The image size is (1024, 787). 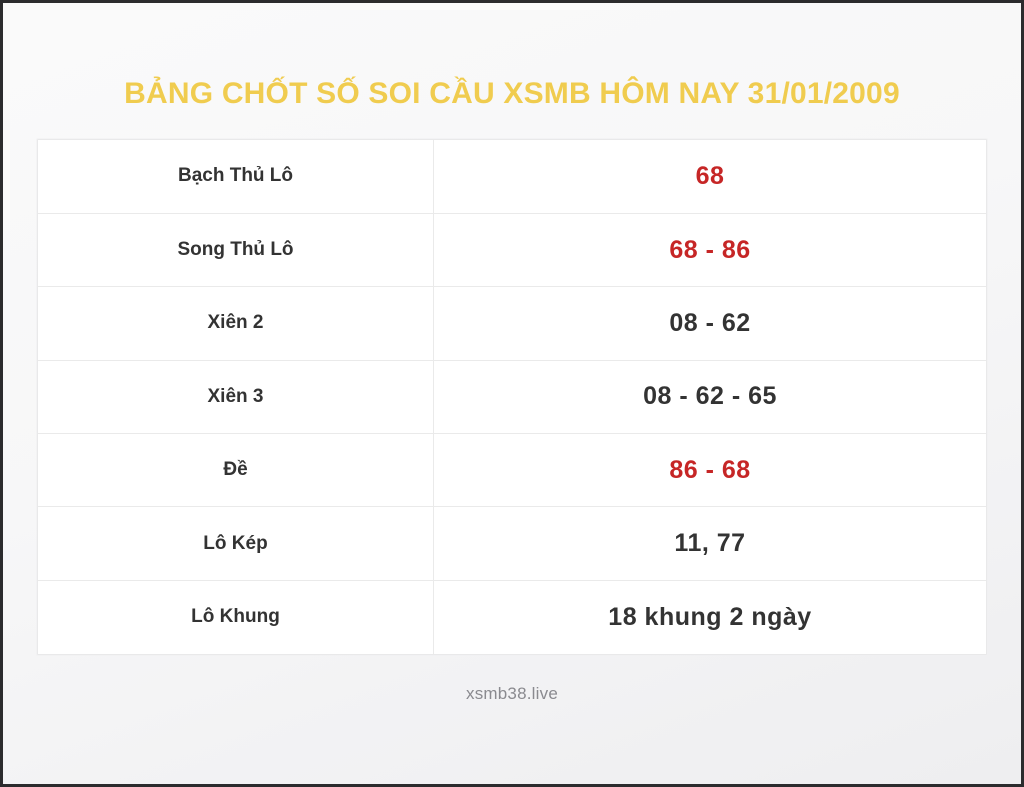 What do you see at coordinates (236, 617) in the screenshot?
I see `row-label: Lô Khung` at bounding box center [236, 617].